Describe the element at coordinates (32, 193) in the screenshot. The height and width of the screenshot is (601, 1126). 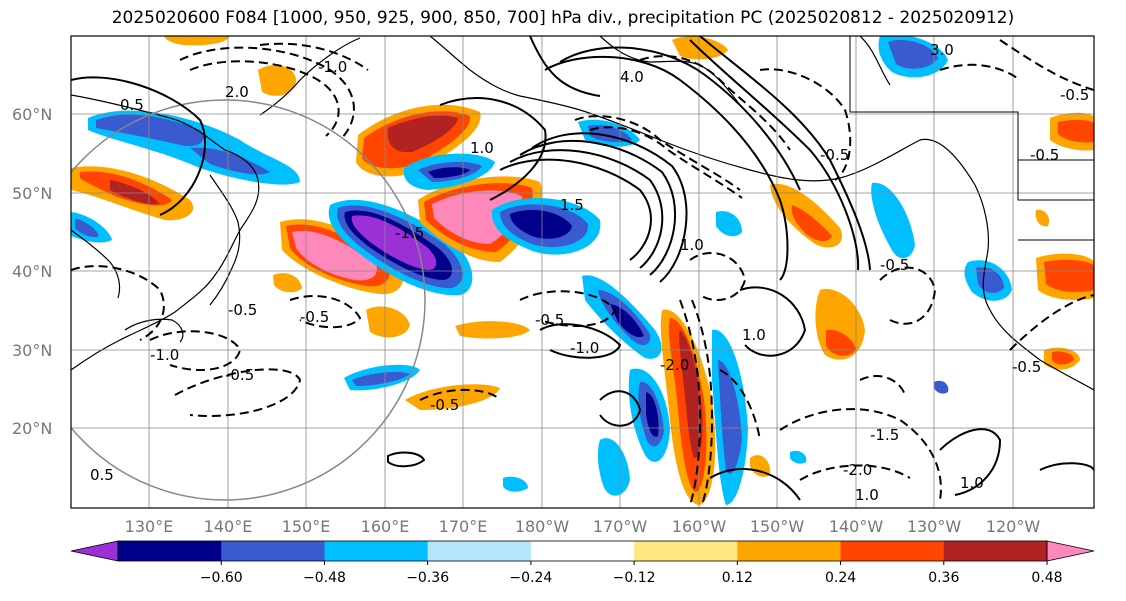
I see `lat-label: 50°N` at that location.